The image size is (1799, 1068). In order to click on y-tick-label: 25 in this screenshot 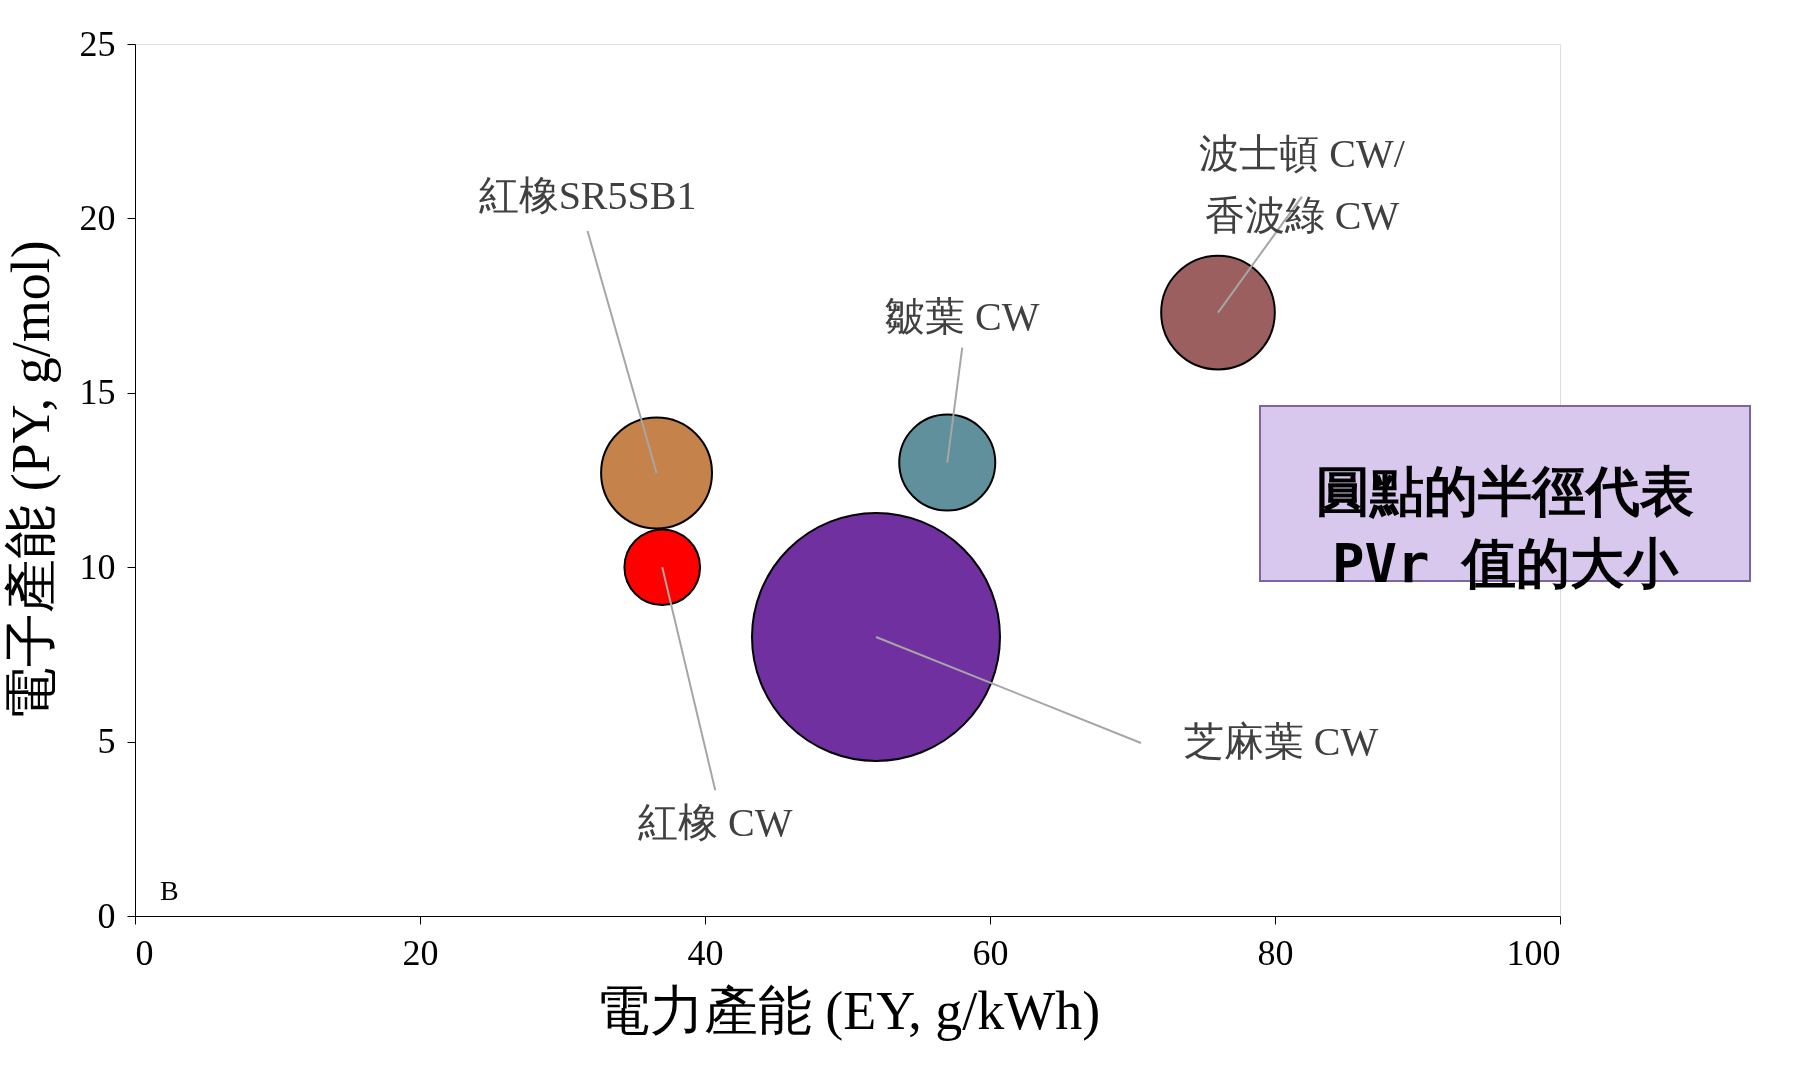, I will do `click(97, 43)`.